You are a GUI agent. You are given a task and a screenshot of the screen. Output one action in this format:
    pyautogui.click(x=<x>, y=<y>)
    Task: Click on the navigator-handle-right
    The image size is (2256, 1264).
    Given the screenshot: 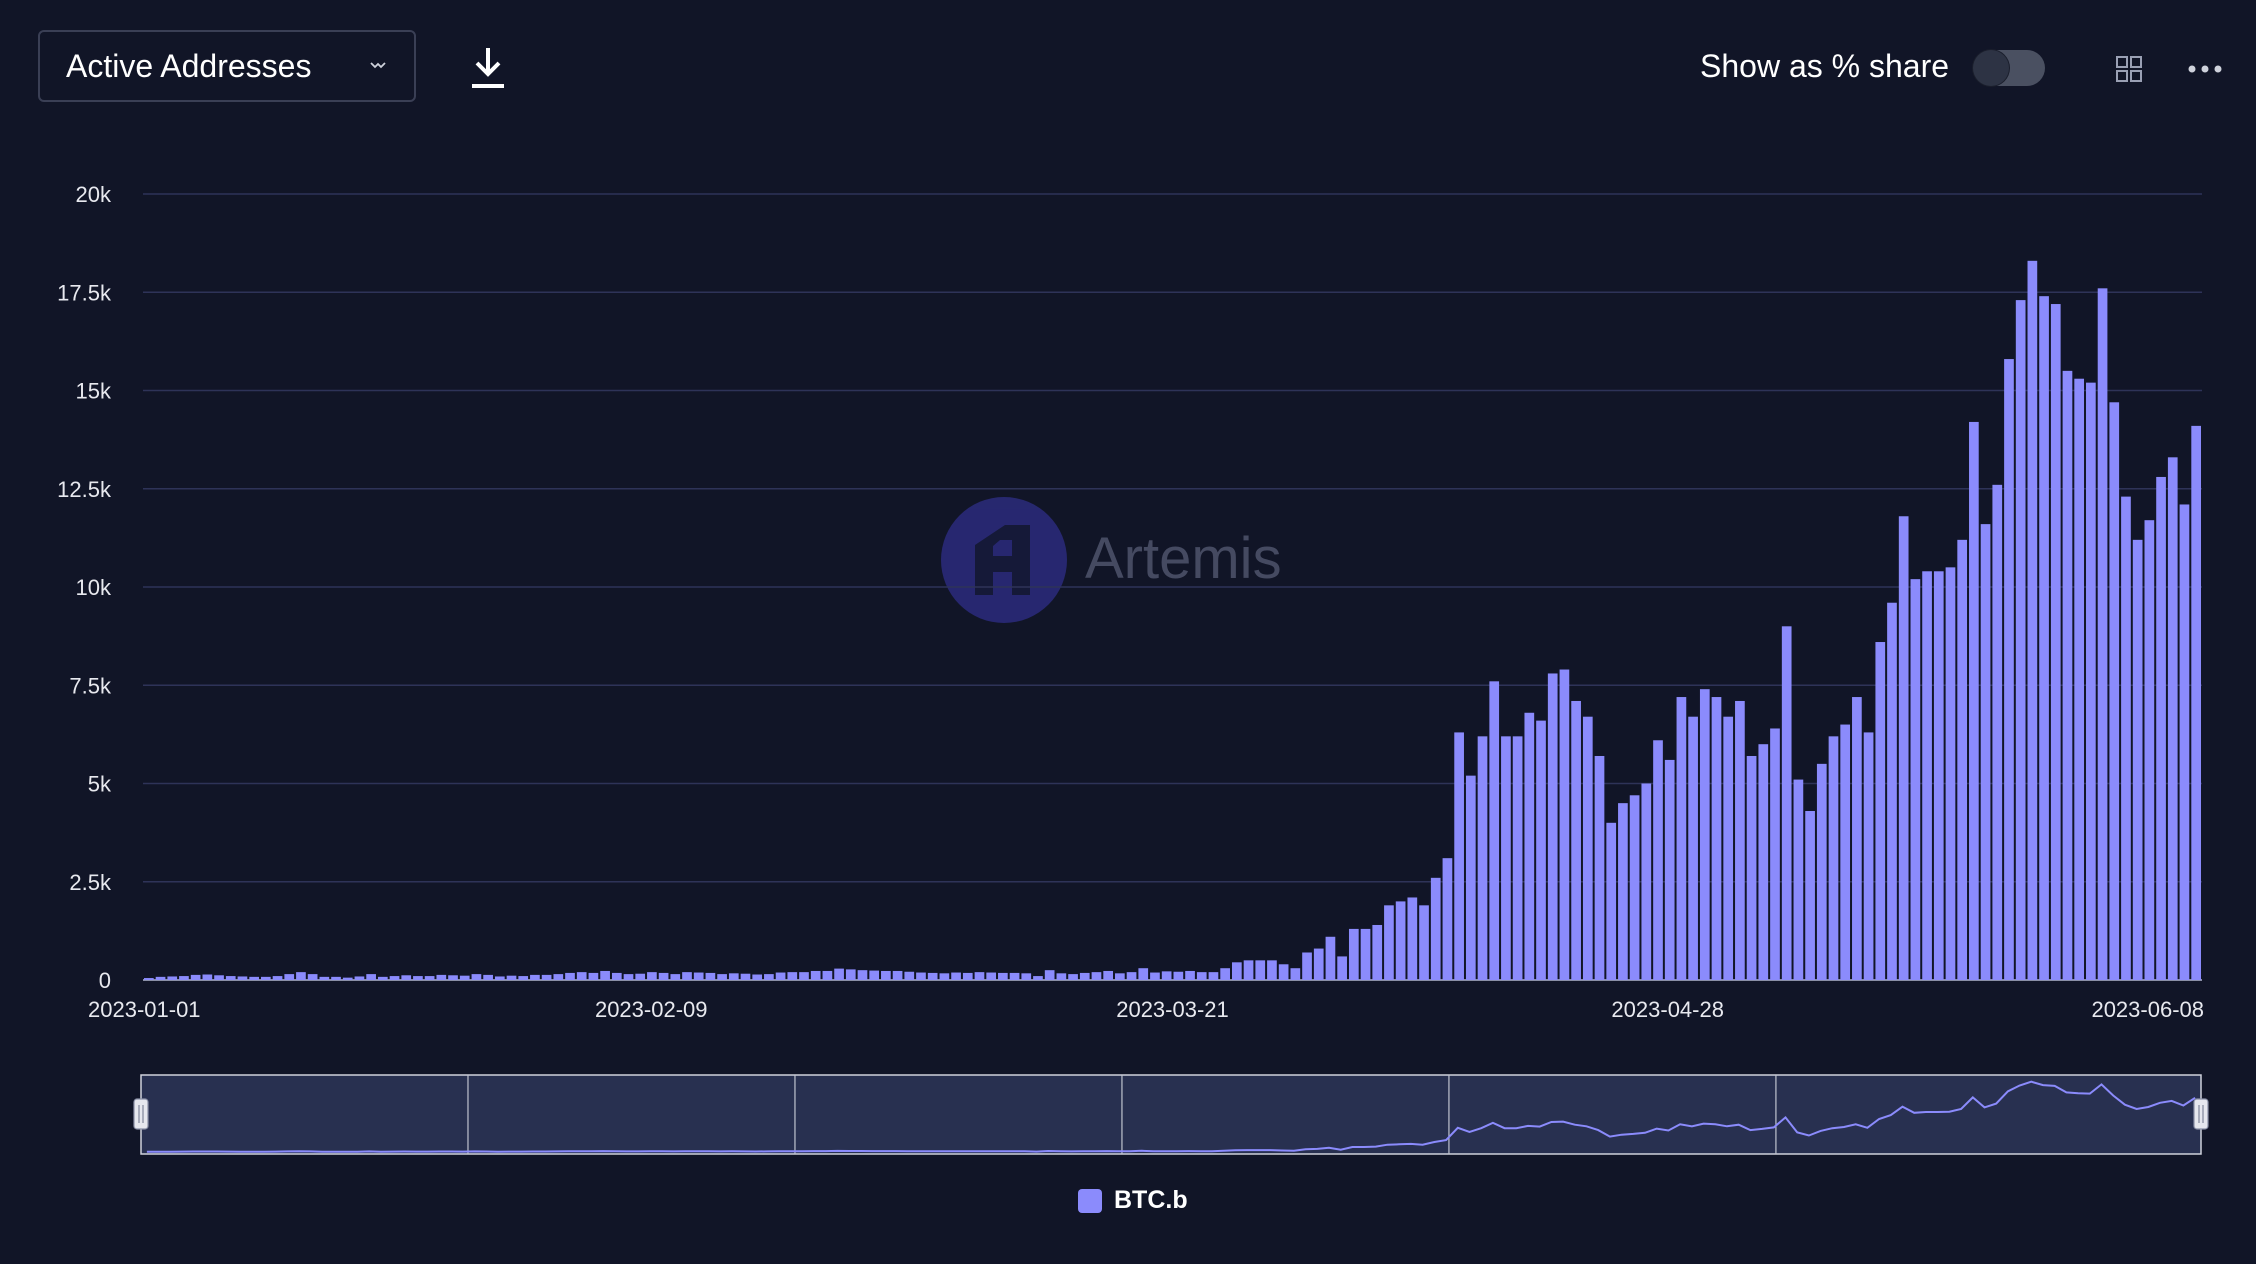 What is the action you would take?
    pyautogui.click(x=2201, y=1114)
    